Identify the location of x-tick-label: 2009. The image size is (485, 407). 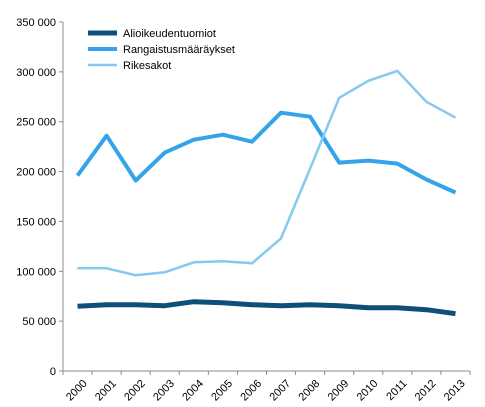
(339, 391).